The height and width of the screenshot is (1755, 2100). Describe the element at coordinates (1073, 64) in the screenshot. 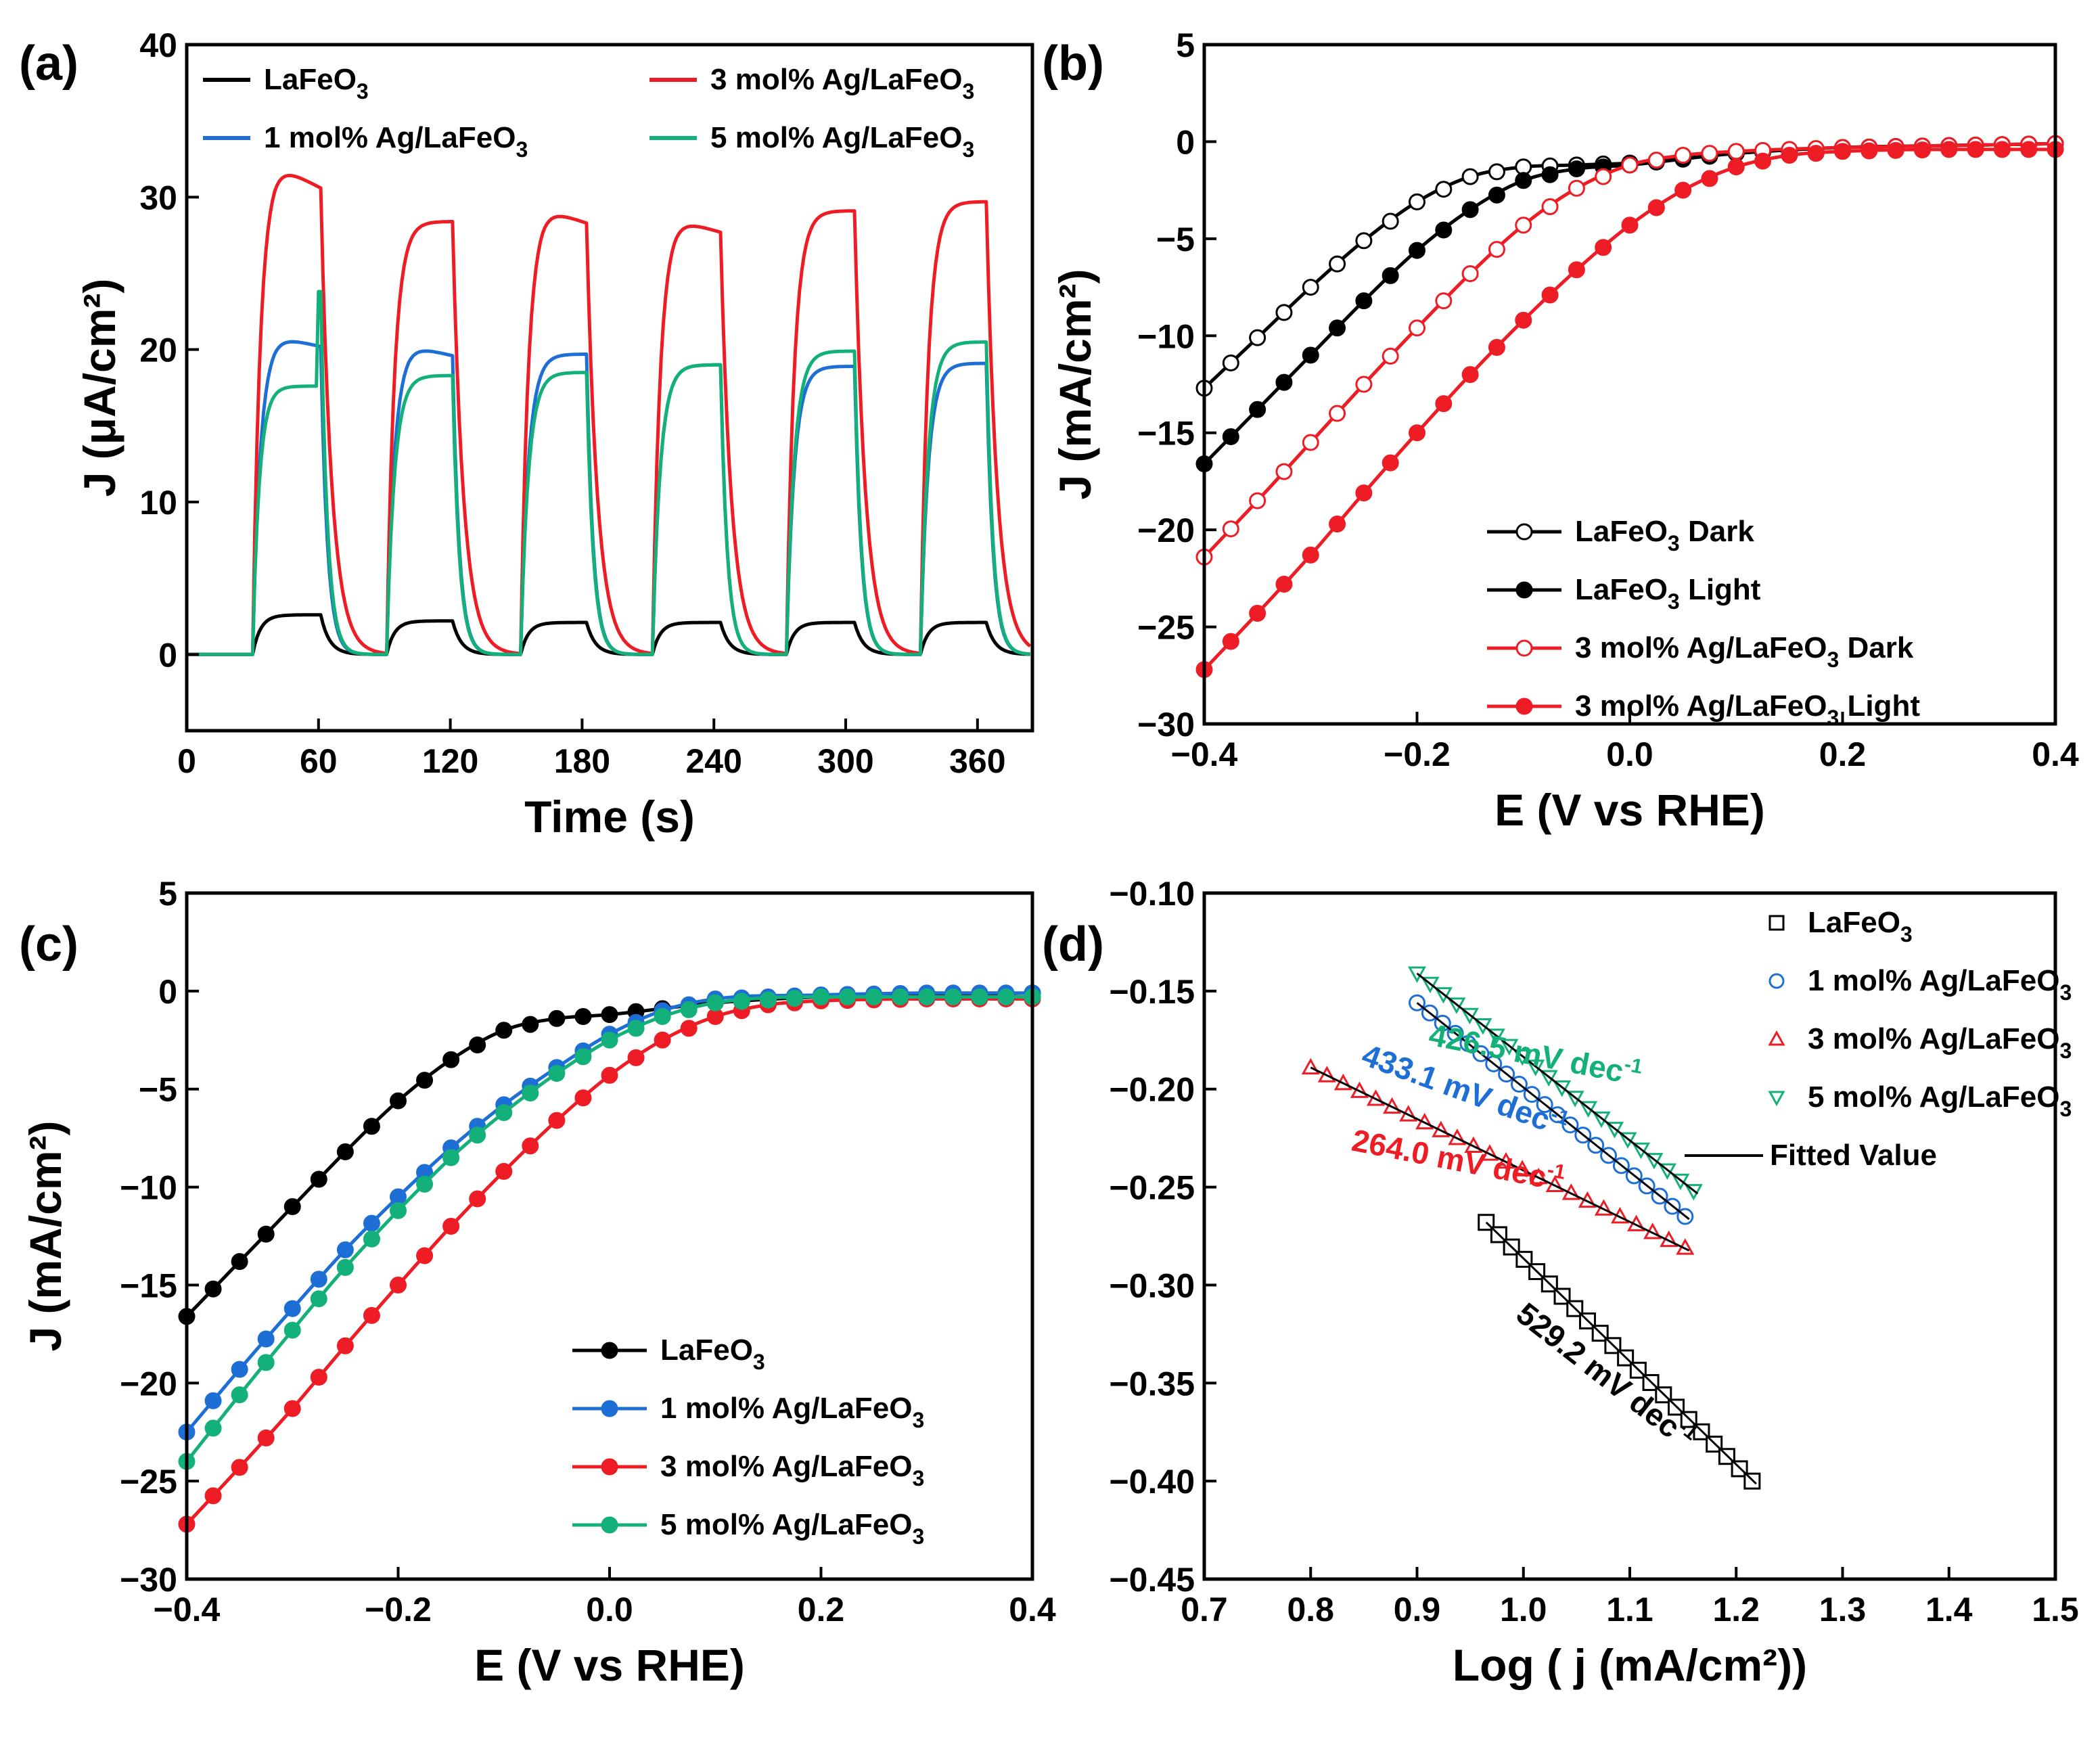

I see `panel-label: (b)` at that location.